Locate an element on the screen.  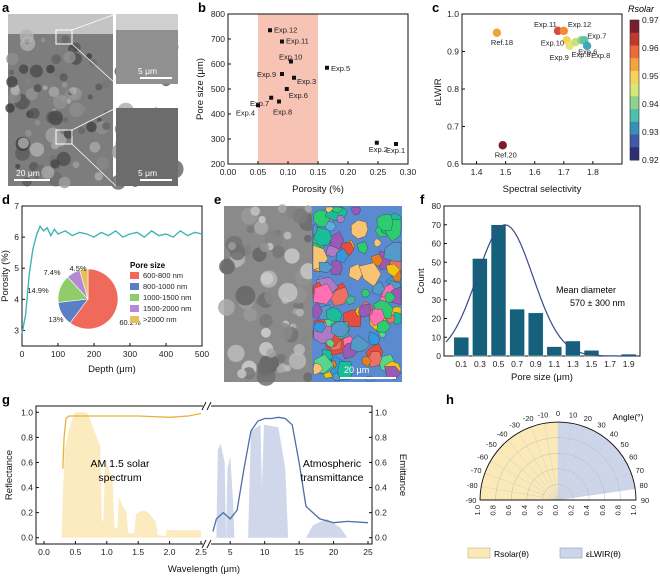
panel-letter-b: b is located at coordinates (202, 7).